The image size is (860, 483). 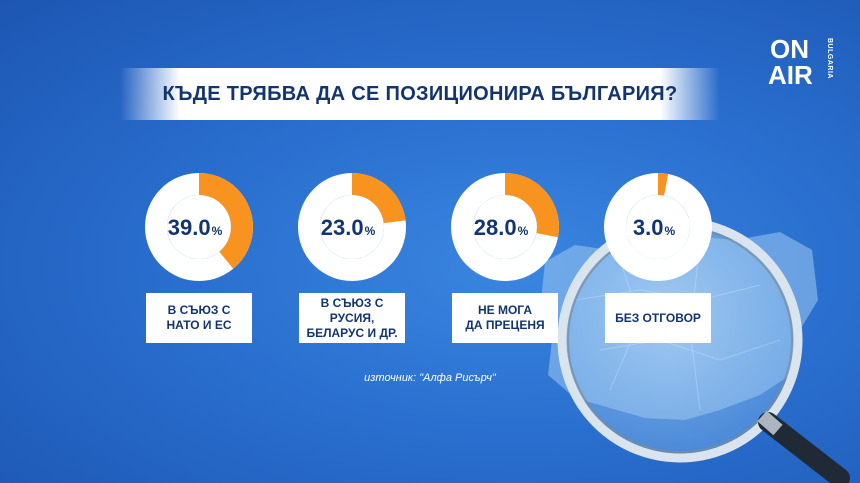 What do you see at coordinates (654, 227) in the screenshot?
I see `value-label-3: 3.0%` at bounding box center [654, 227].